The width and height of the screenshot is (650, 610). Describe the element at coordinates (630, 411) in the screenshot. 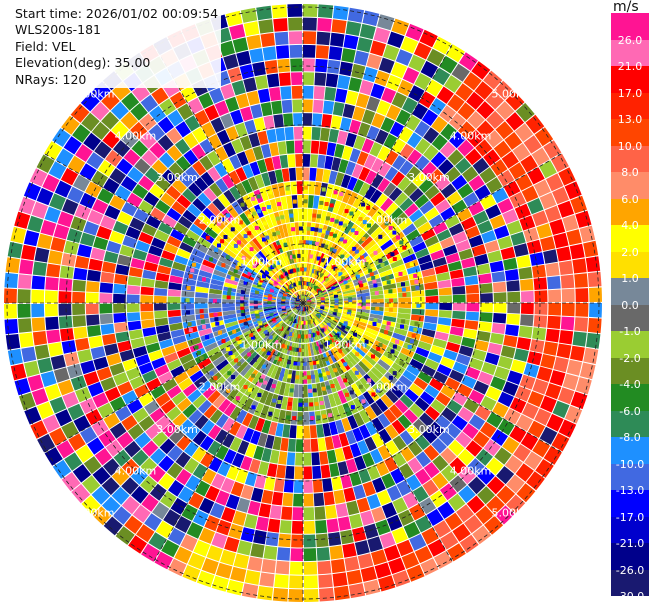

I see `colorbar-level-label: -6.0` at that location.